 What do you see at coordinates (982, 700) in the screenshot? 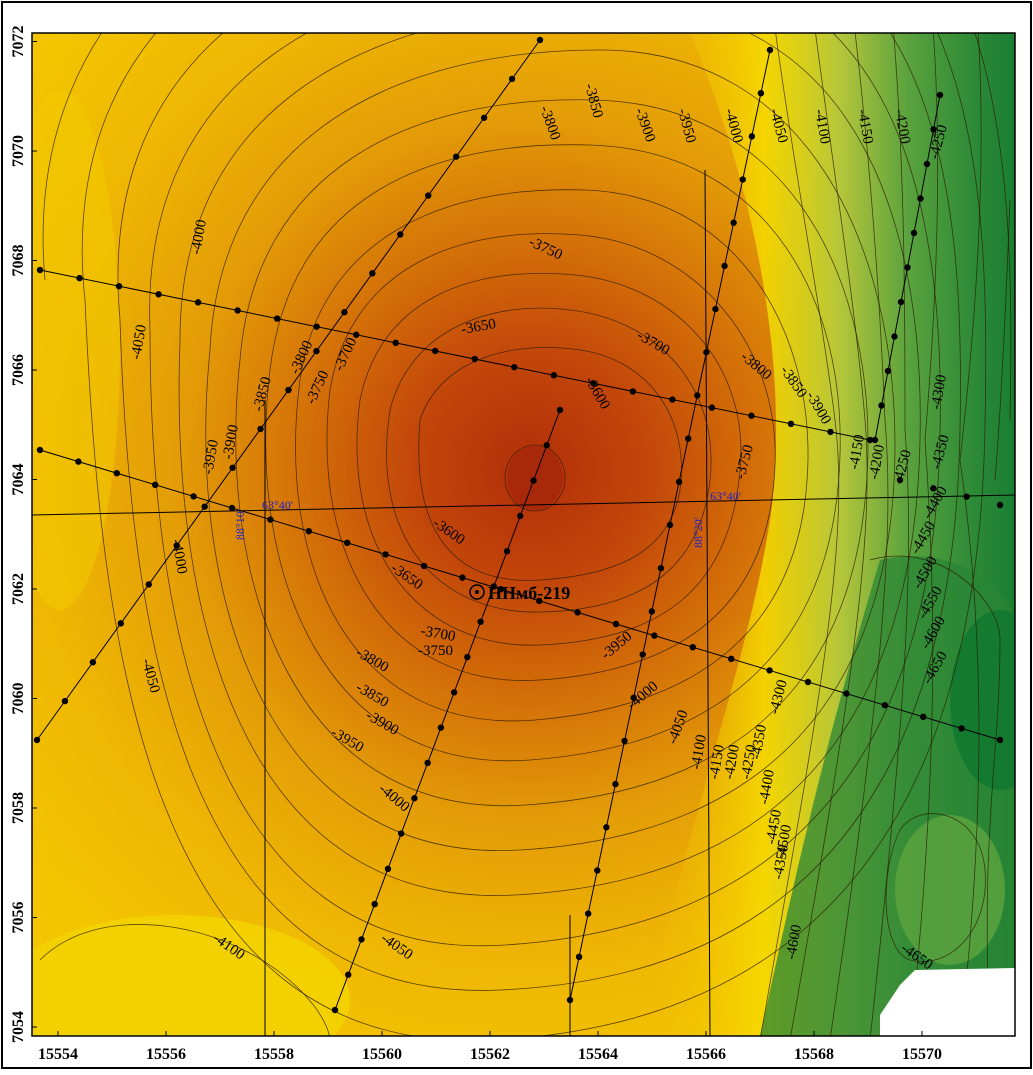
I see `deepest-zone` at bounding box center [982, 700].